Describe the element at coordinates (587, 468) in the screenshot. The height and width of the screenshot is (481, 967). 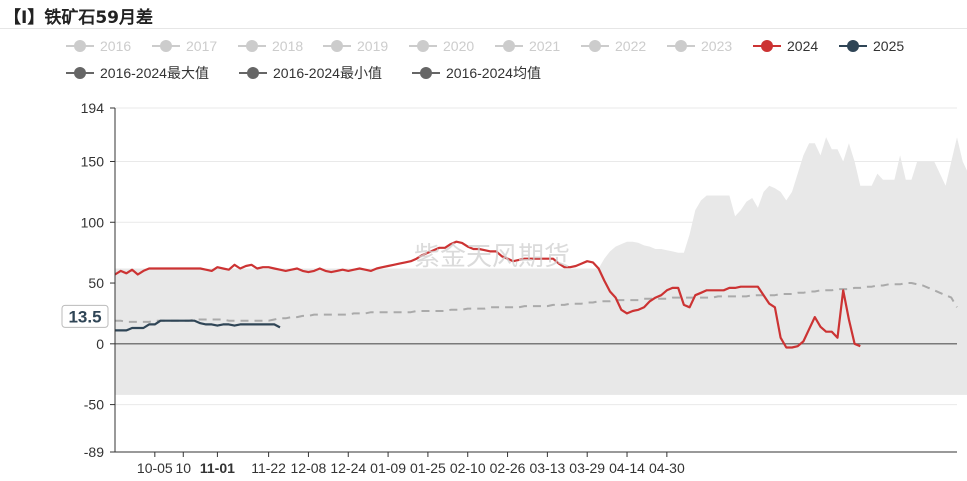
I see `x-tick-label: 03-29` at that location.